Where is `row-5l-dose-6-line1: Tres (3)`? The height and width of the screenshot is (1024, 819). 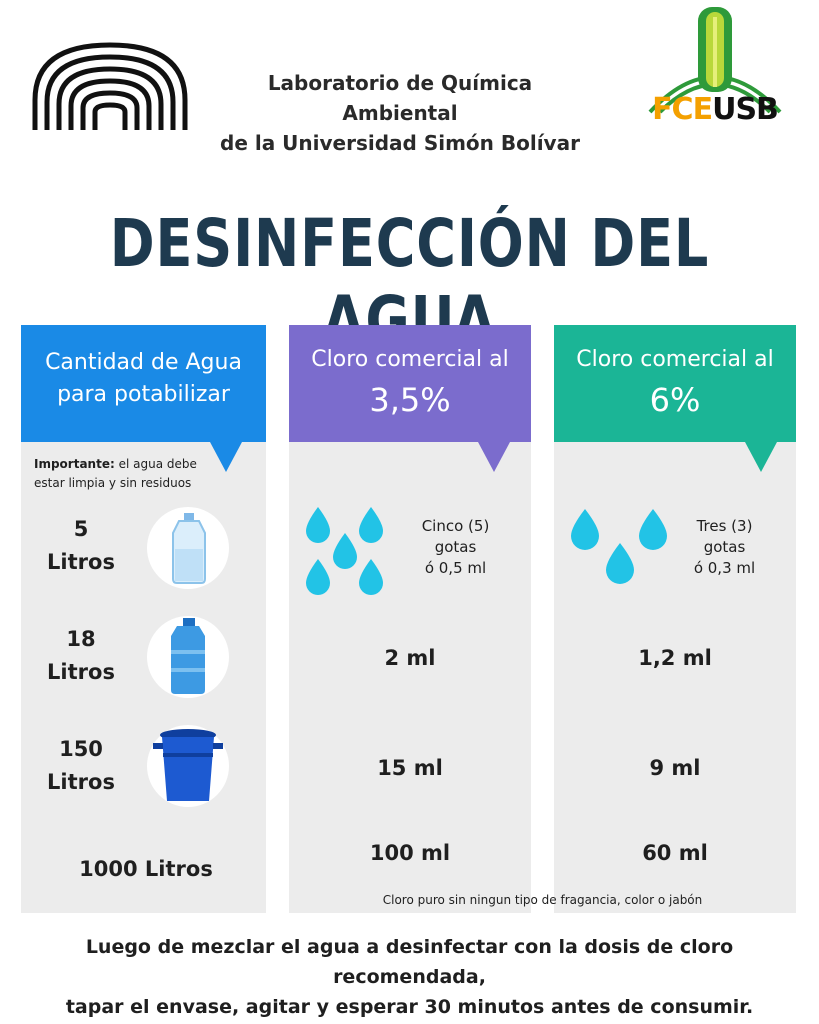 row-5l-dose-6-line1: Tres (3) is located at coordinates (724, 526).